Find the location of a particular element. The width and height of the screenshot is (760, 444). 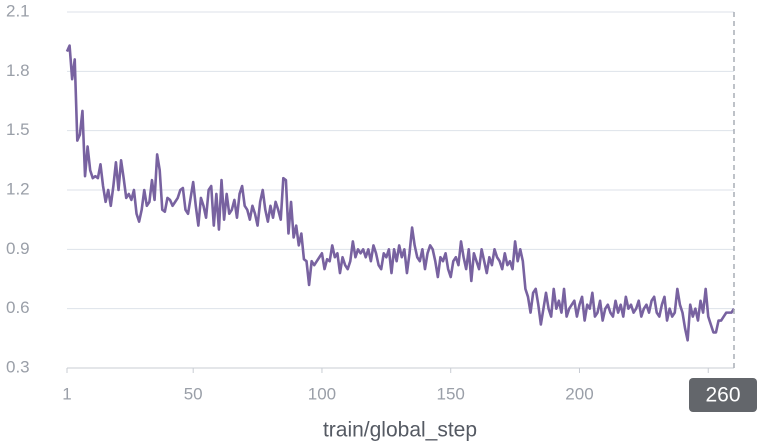

y-tick-label: 1.8 is located at coordinates (18, 70).